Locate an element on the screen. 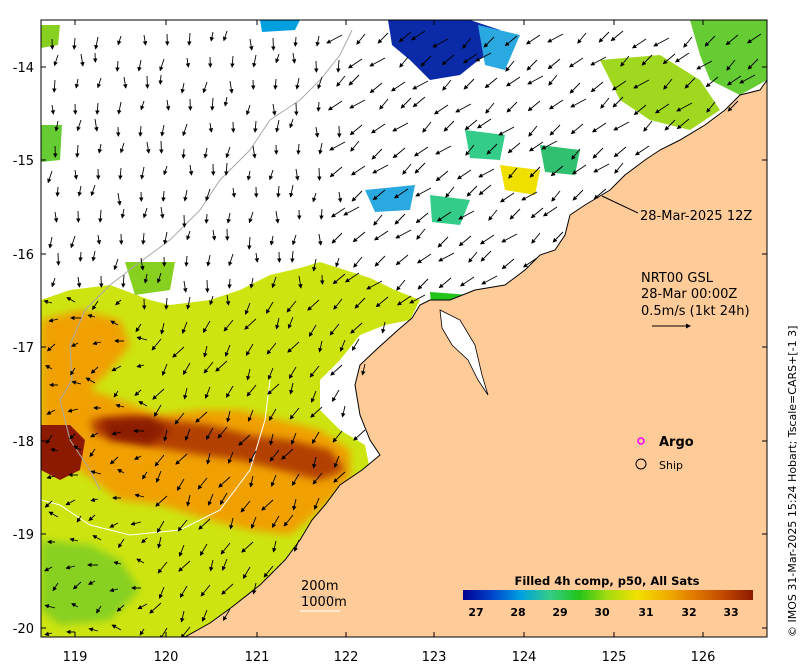 The width and height of the screenshot is (810, 672). sst-patch-h is located at coordinates (50, 36).